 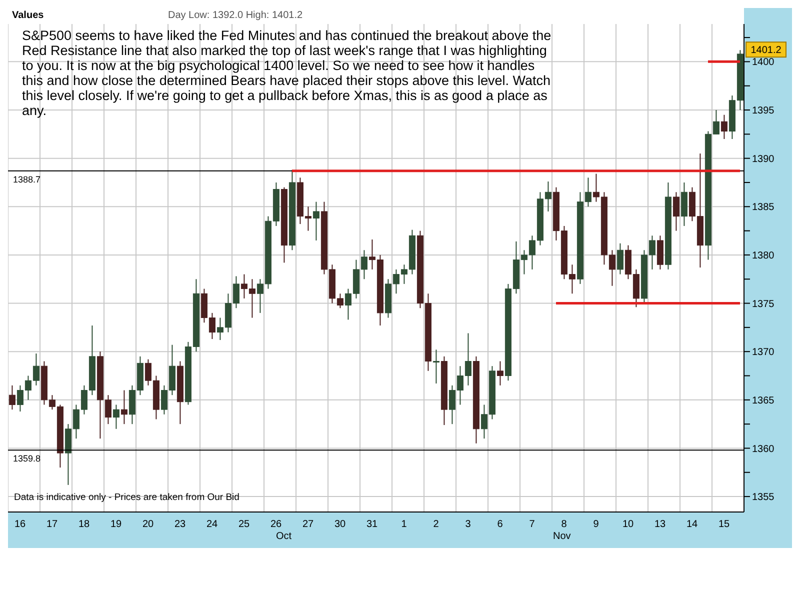 What do you see at coordinates (692, 524) in the screenshot?
I see `x-tick-label: 14` at bounding box center [692, 524].